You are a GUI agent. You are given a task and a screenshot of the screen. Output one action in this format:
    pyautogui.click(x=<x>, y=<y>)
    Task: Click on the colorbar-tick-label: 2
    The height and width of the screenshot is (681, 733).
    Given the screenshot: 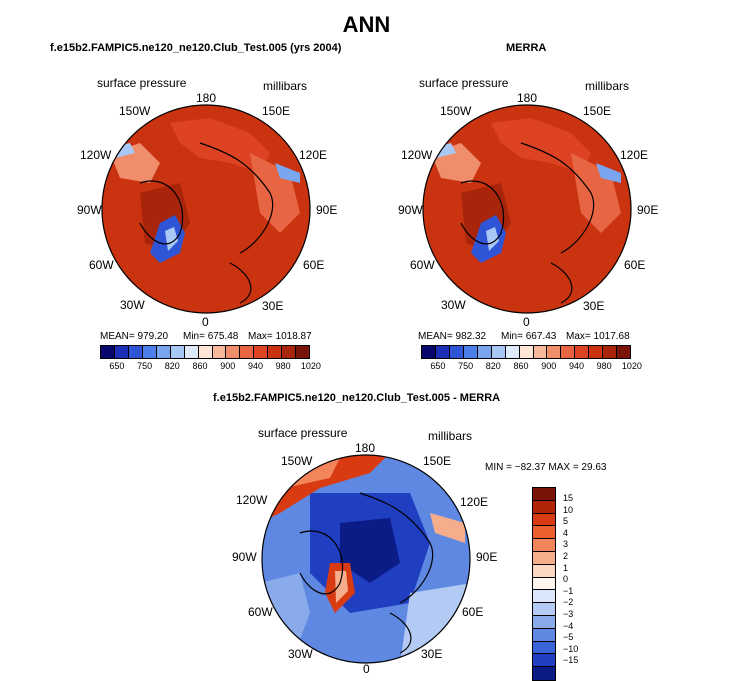 What is the action you would take?
    pyautogui.click(x=566, y=556)
    